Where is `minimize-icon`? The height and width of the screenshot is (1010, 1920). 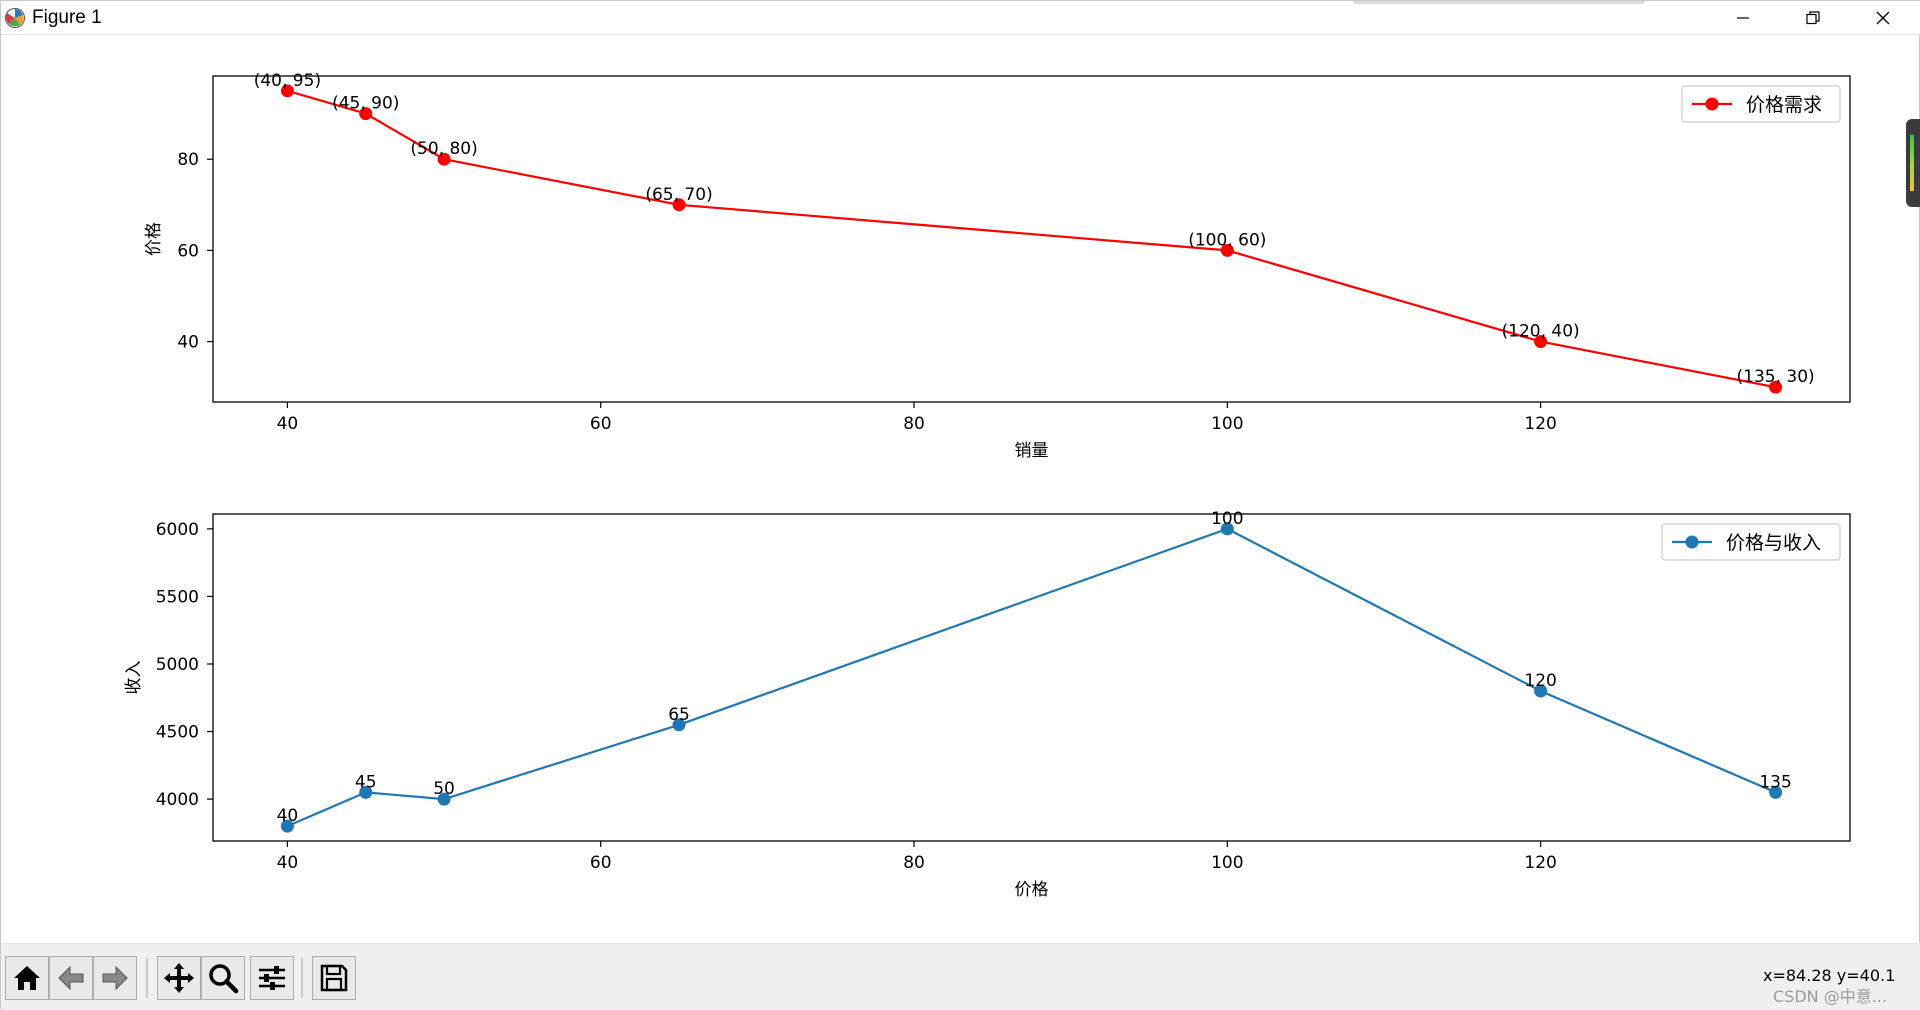
minimize-icon is located at coordinates (1743, 18).